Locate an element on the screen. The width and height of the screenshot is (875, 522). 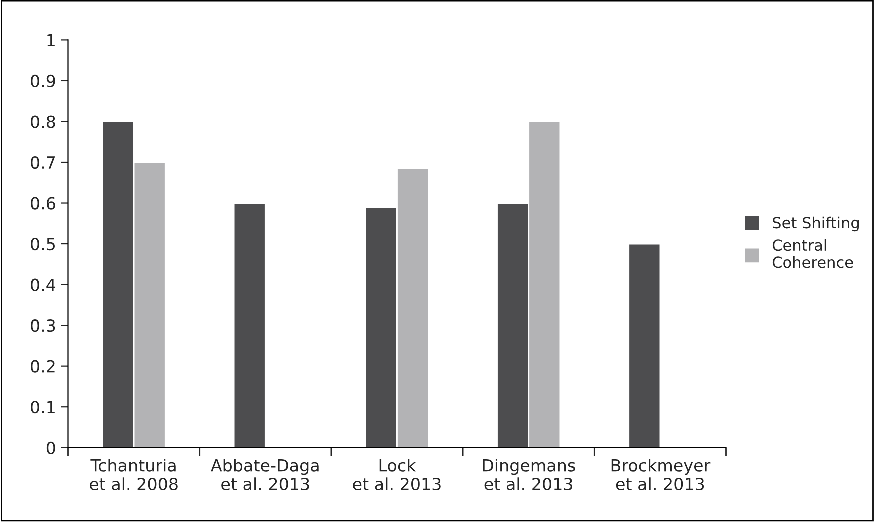
y-tick-label: 0.1 is located at coordinates (43, 407).